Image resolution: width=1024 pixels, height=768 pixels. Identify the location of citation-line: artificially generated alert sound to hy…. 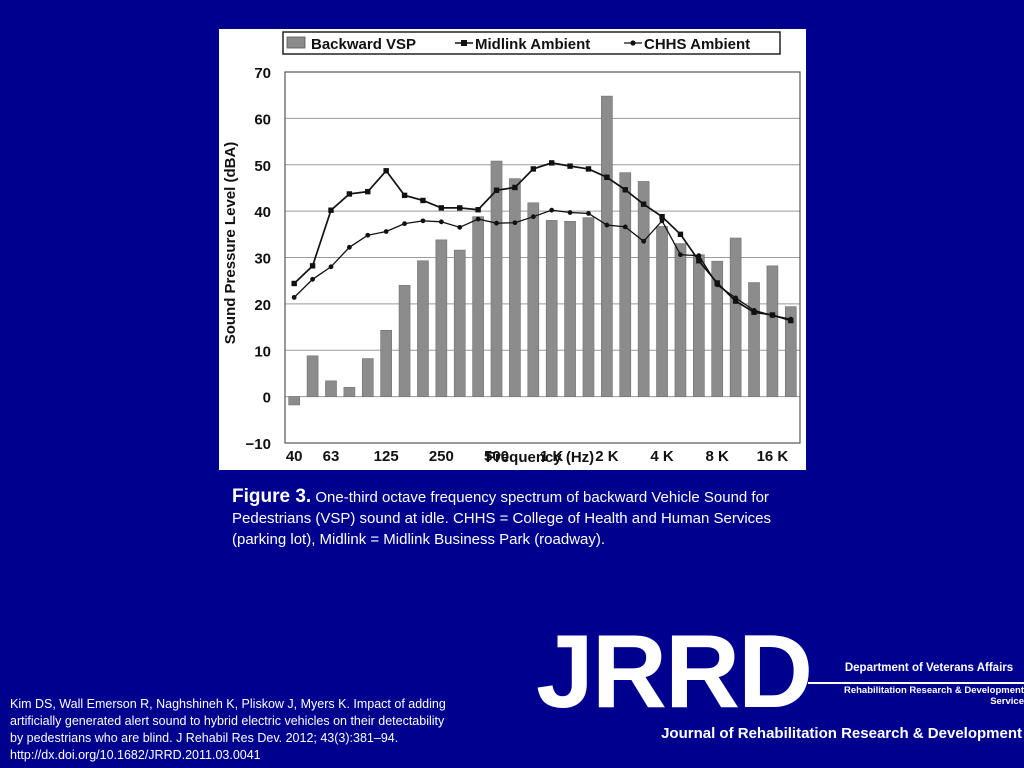
(227, 721).